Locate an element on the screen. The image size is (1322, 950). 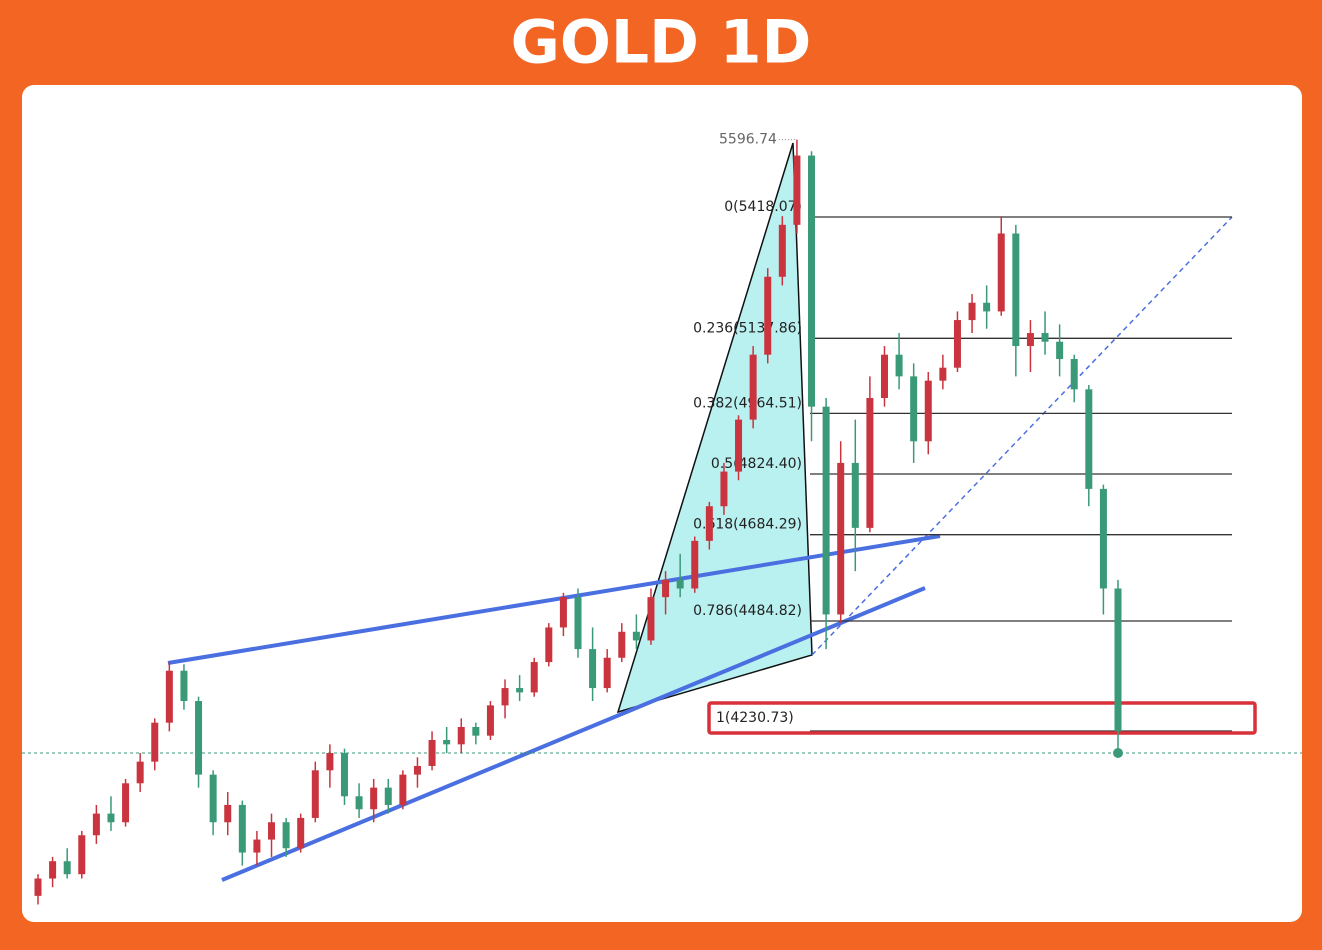
fib-label: 0.382(4964.51) is located at coordinates (747, 403).